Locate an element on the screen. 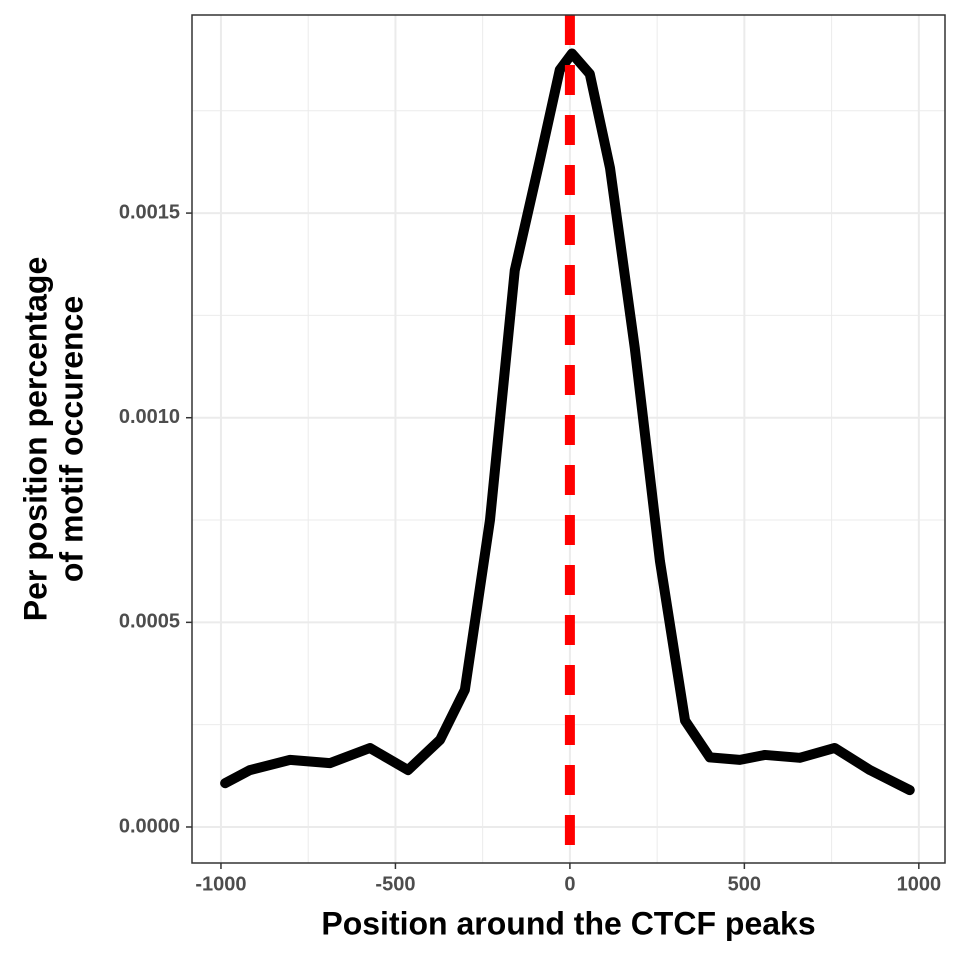 The width and height of the screenshot is (960, 960). y-tick-label: 0.0015 is located at coordinates (149, 212).